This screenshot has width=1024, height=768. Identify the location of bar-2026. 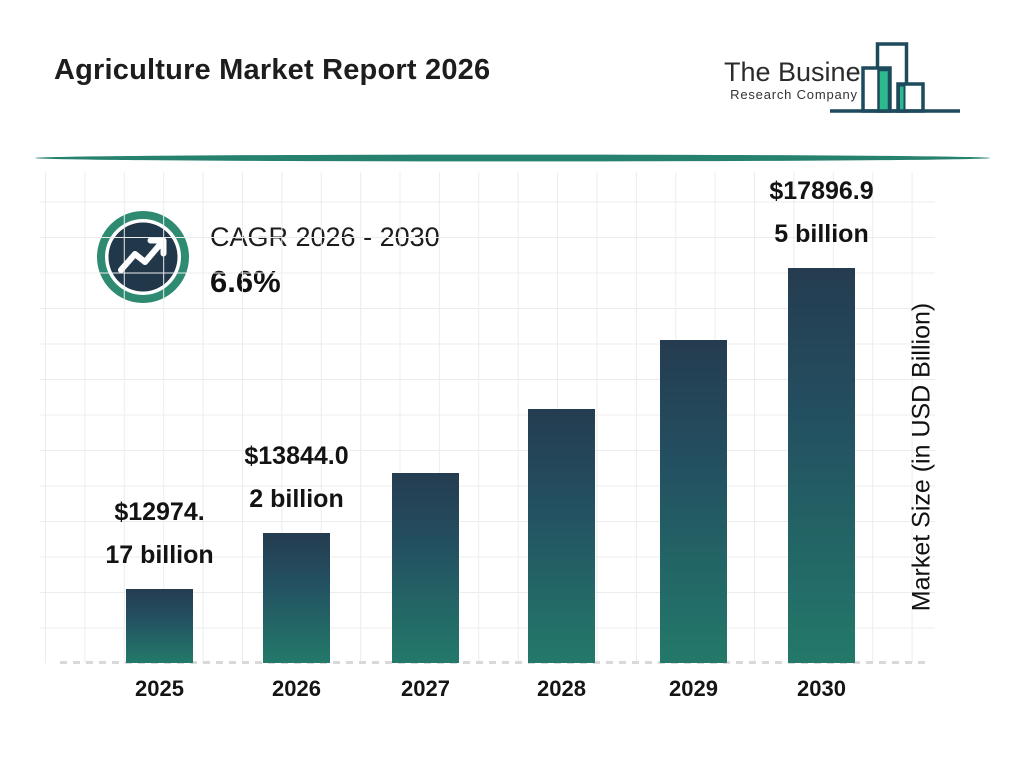
(296, 598).